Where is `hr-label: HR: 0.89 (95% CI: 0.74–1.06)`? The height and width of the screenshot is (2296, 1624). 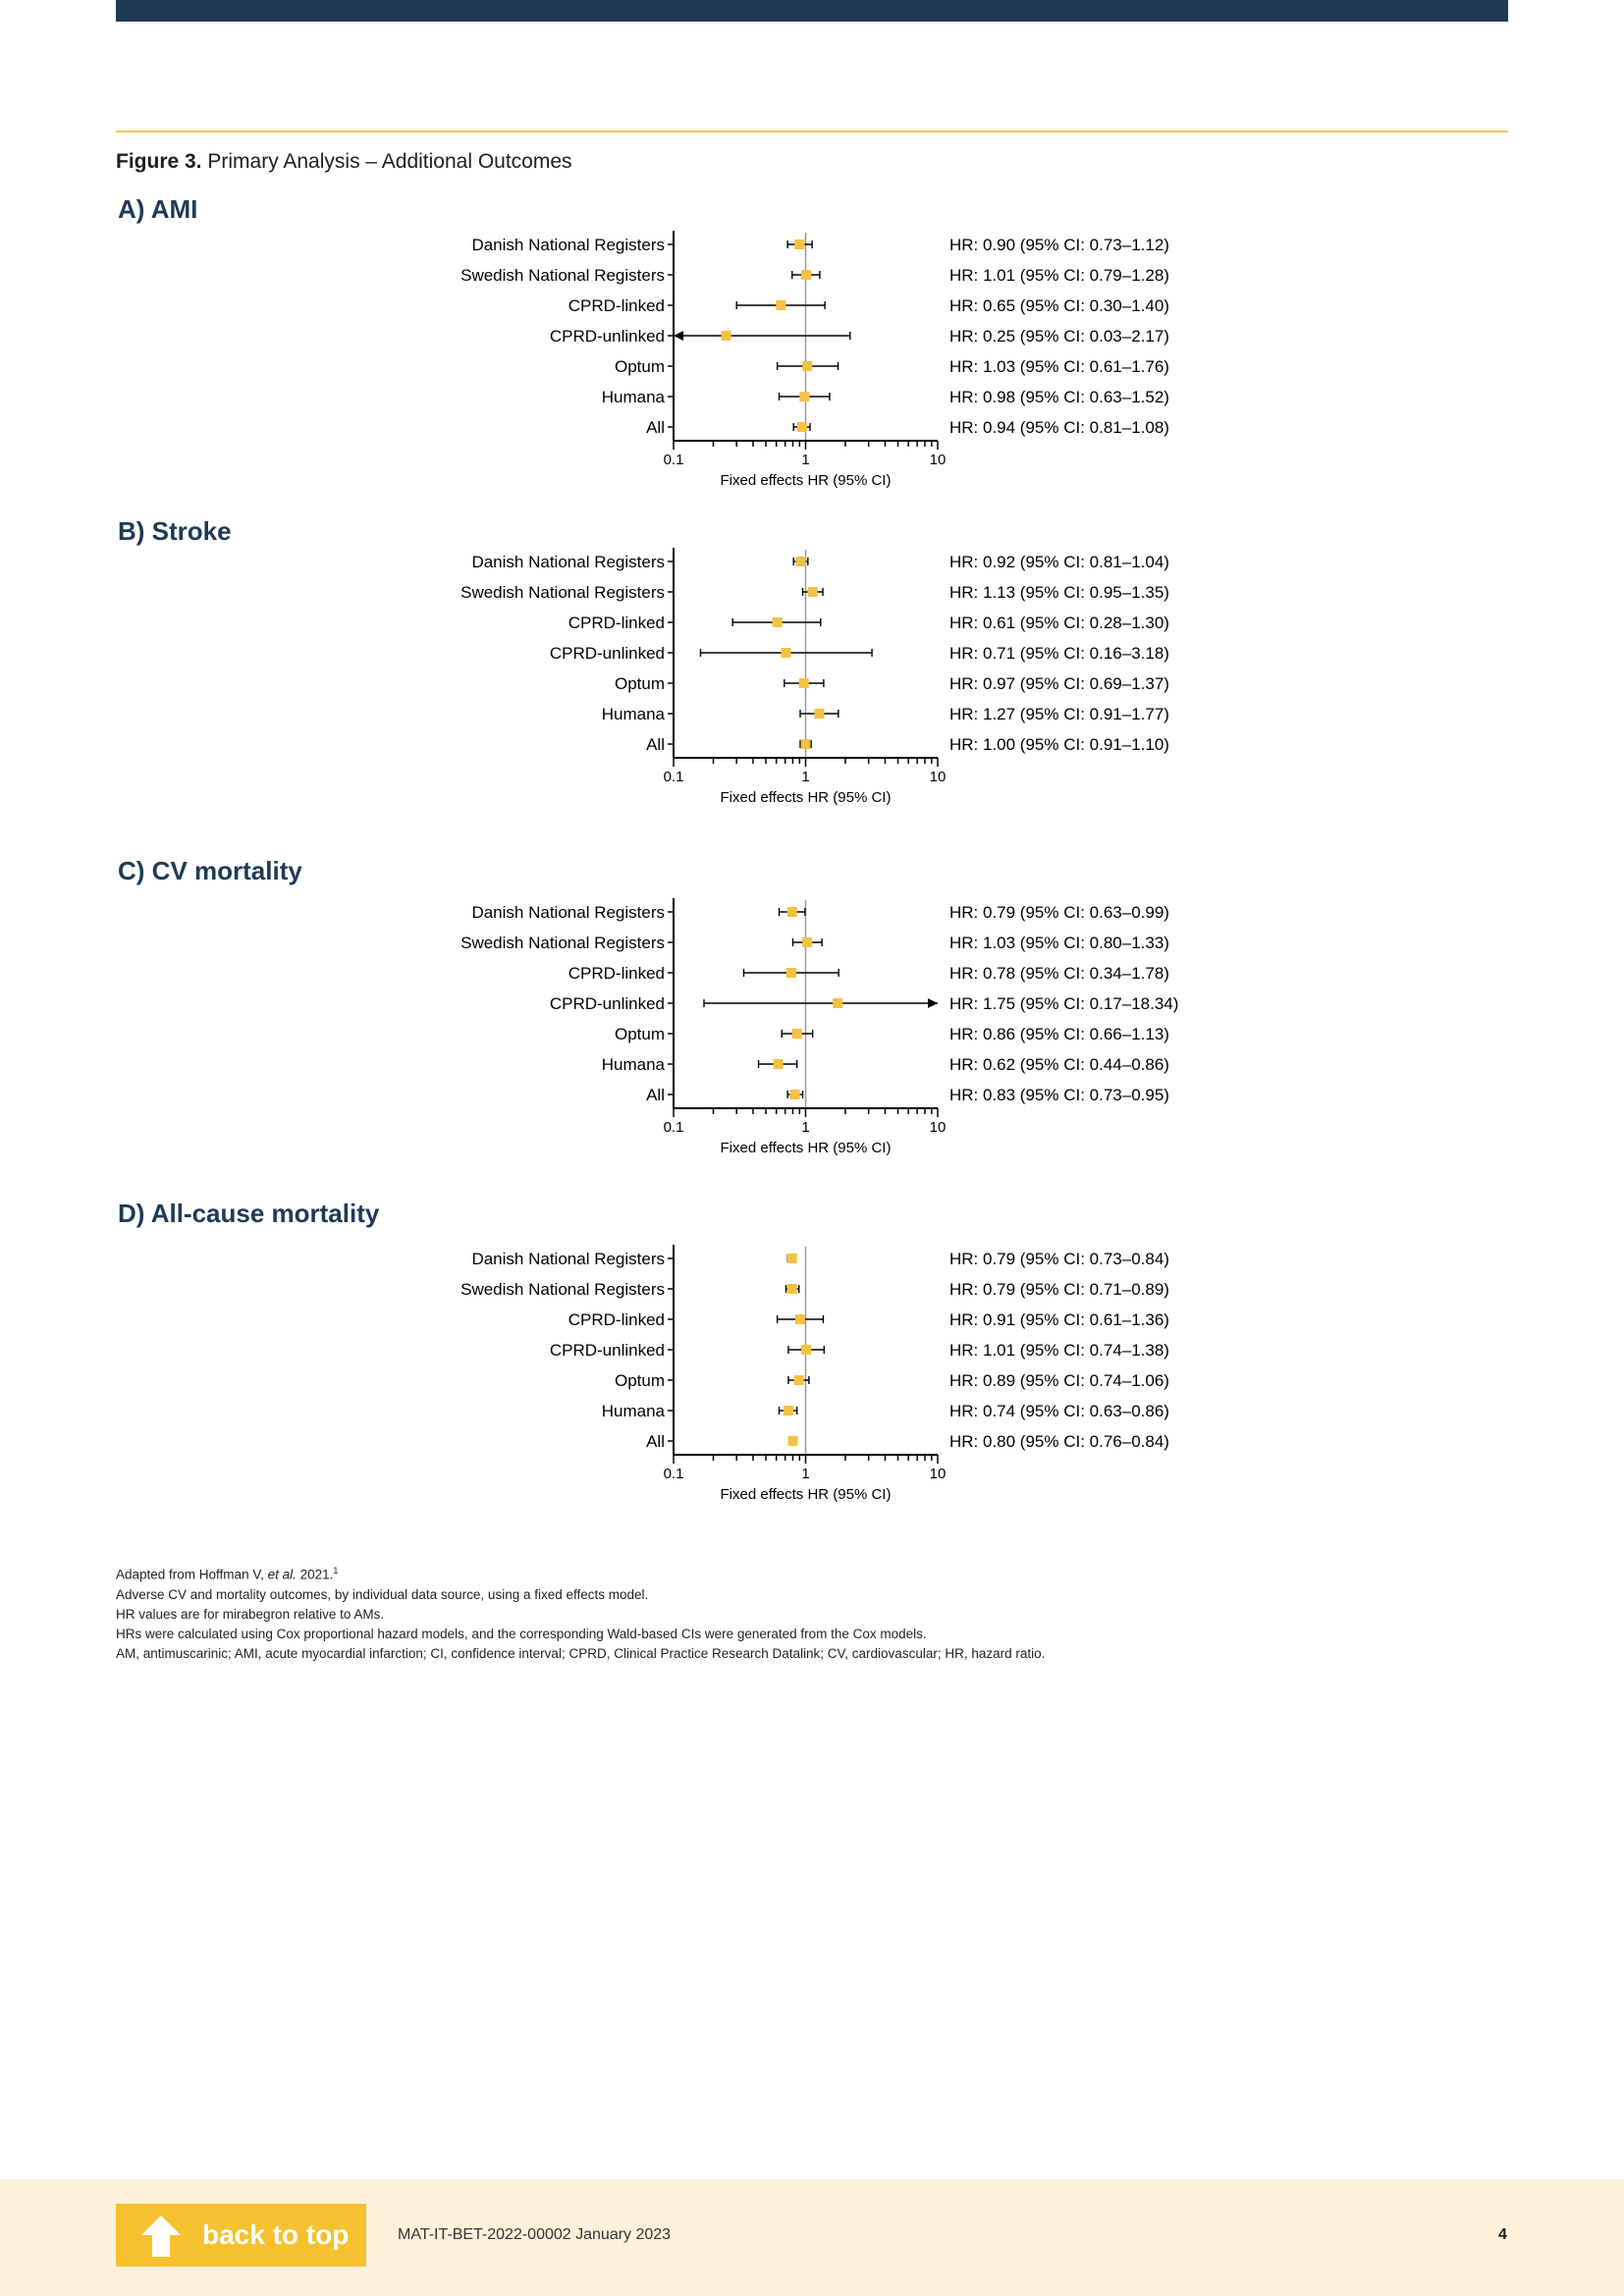 hr-label: HR: 0.89 (95% CI: 0.74–1.06) is located at coordinates (1059, 1380).